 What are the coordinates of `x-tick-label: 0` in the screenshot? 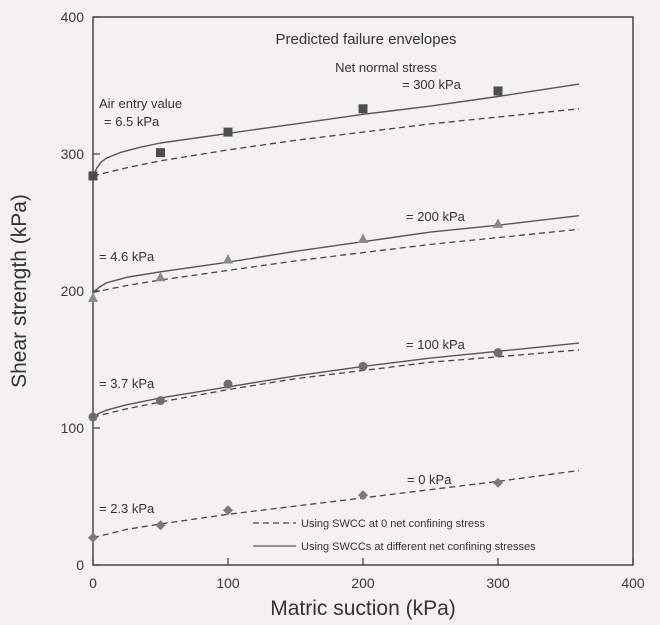 It's located at (93, 583).